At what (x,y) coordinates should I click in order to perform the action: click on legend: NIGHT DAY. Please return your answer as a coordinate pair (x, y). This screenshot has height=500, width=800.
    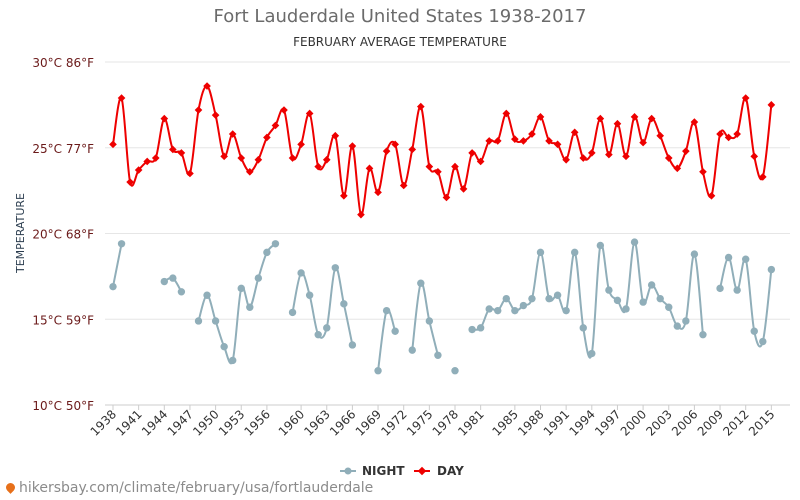
    Looking at the image, I should click on (402, 471).